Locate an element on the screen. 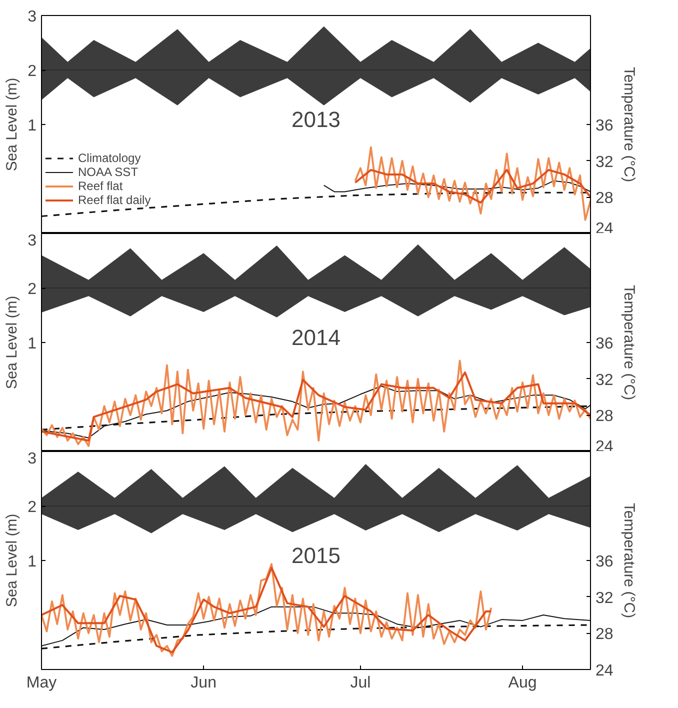 The height and width of the screenshot is (708, 678). text: 2013 is located at coordinates (316, 119).